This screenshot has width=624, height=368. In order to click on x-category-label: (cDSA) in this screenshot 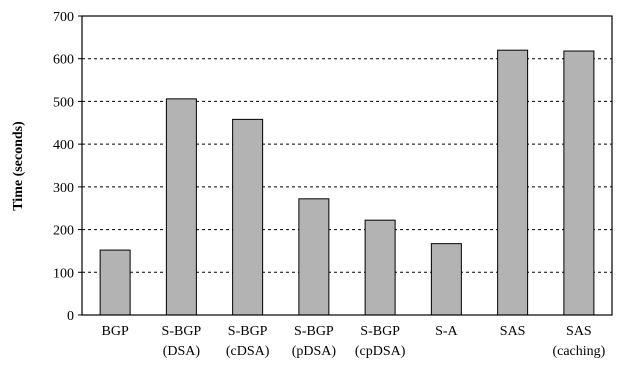, I will do `click(248, 351)`.